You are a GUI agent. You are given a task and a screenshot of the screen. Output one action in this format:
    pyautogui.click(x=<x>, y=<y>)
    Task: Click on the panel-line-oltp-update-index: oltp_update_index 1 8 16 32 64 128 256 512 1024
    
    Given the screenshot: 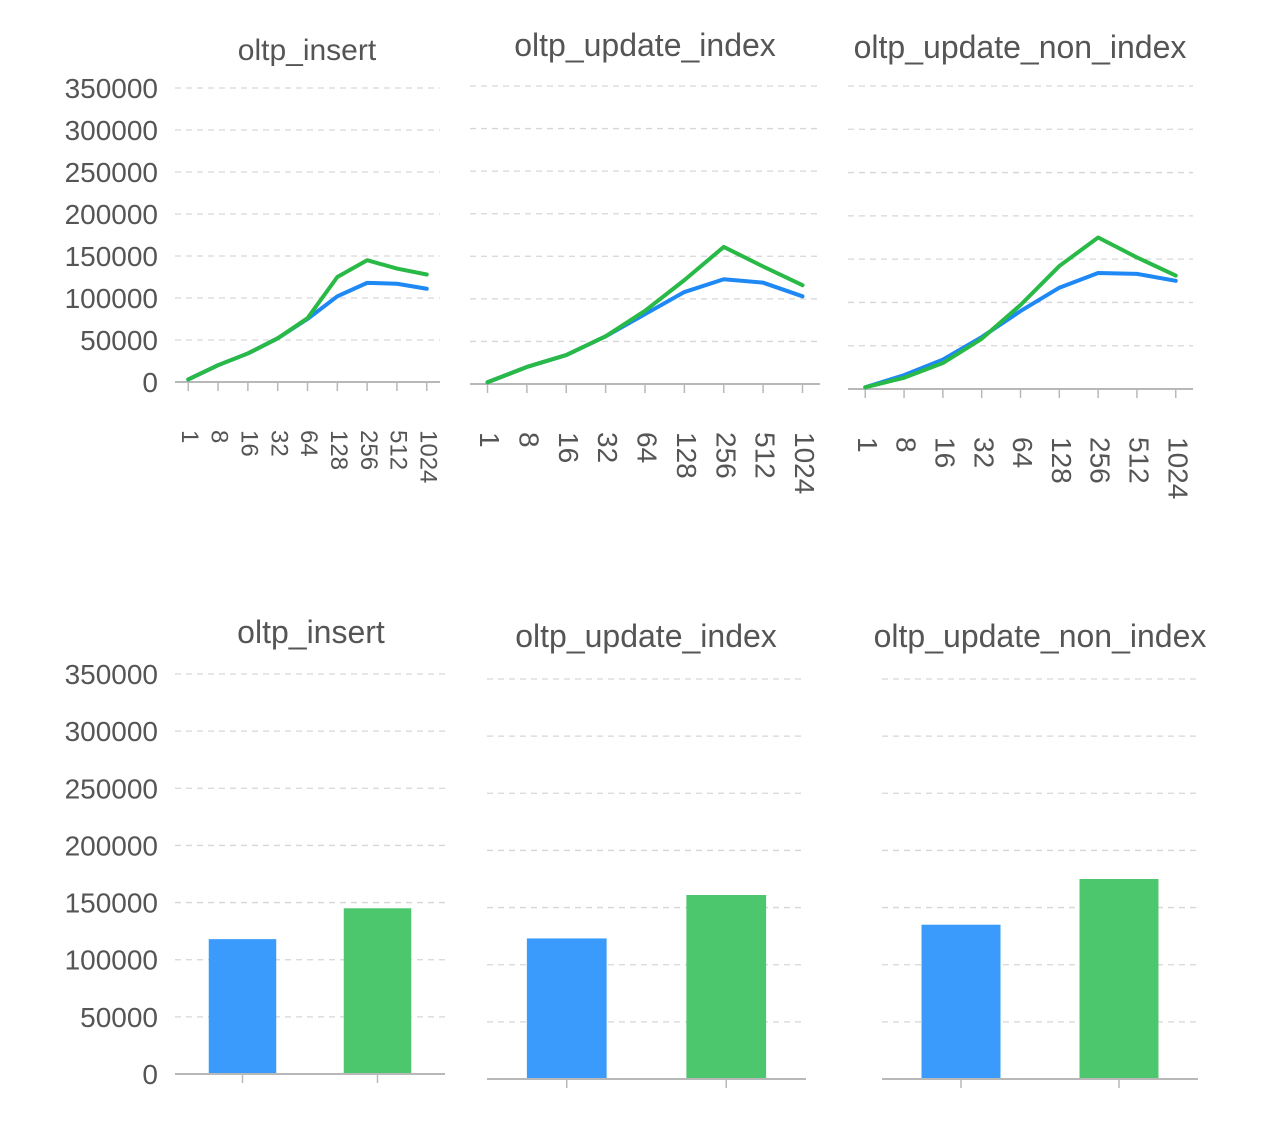 What is the action you would take?
    pyautogui.click(x=645, y=260)
    